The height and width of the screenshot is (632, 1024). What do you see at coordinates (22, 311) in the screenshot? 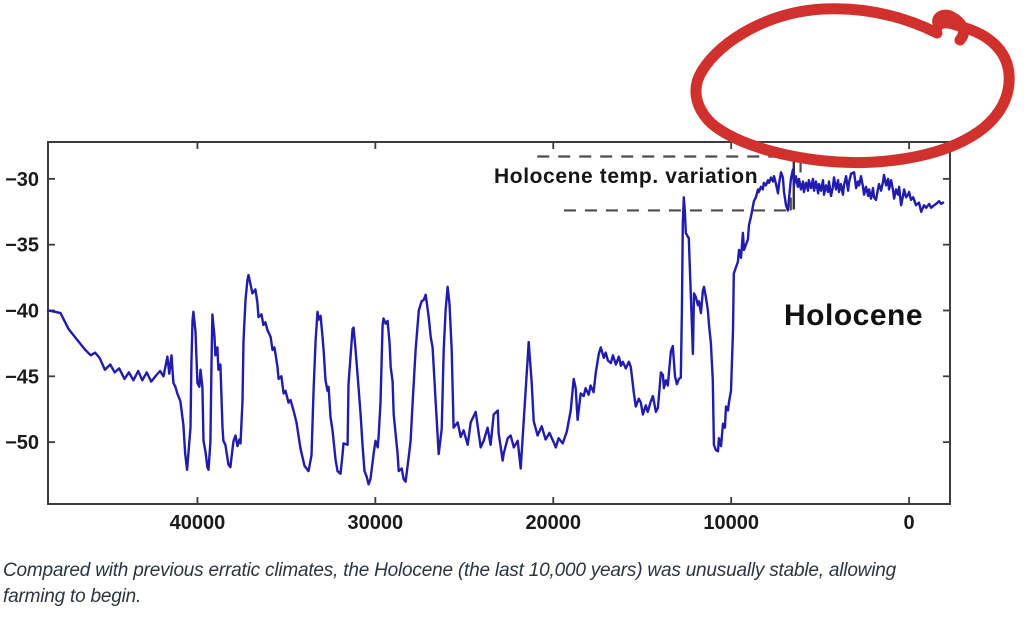
I see `y-tick-label: −40` at bounding box center [22, 311].